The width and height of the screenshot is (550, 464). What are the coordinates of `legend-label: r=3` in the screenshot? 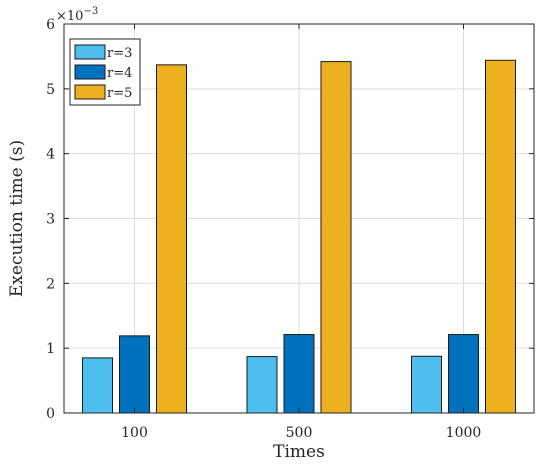 It's located at (119, 53).